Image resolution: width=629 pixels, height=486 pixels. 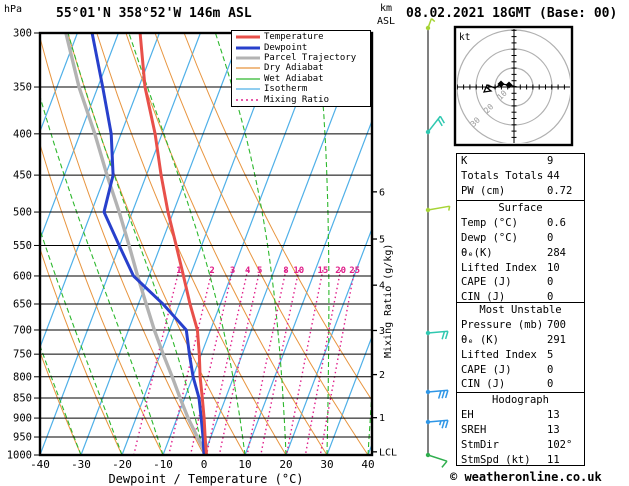 What do you see at coordinates (154, 13) in the screenshot?
I see `station-title: 55°01'N 358°52'W 146m ASL` at bounding box center [154, 13].